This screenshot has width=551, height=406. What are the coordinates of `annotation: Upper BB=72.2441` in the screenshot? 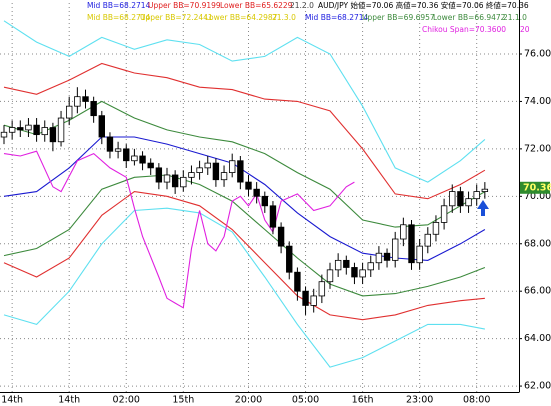 It's located at (176, 17).